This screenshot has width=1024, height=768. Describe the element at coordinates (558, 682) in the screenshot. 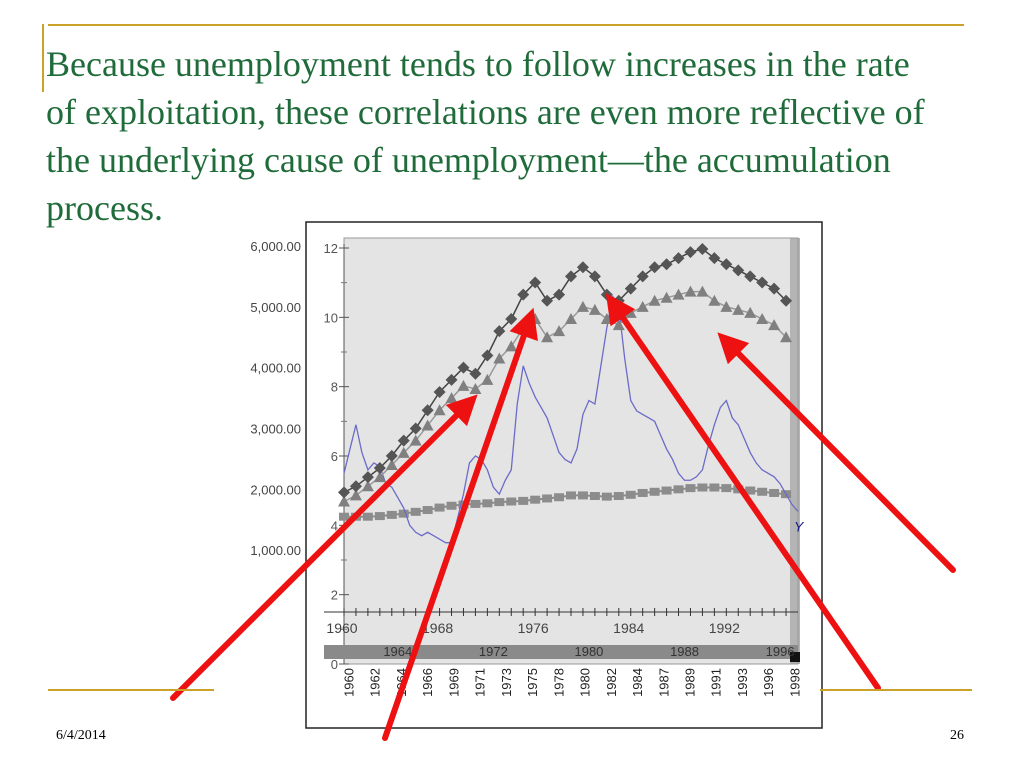

I see `x-rotated-year-label: 1978` at that location.